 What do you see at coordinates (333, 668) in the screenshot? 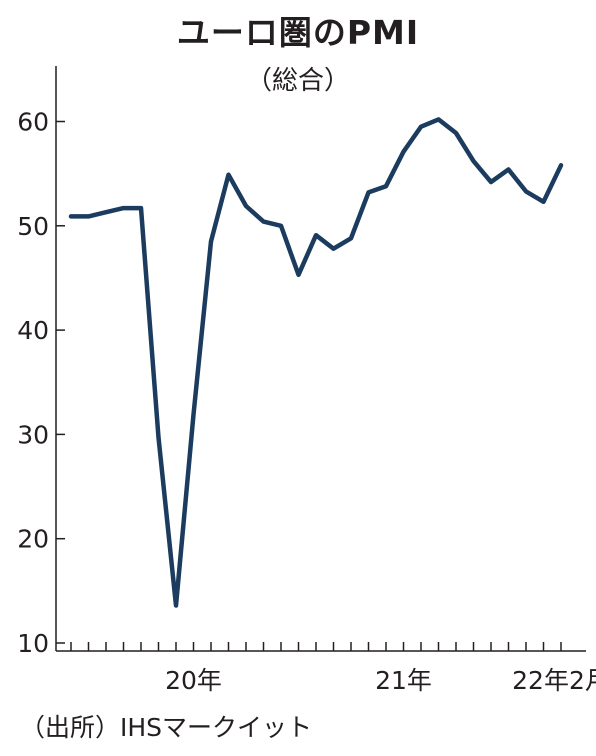
I see `x-axis-ticks: 20年 21年 22年2月` at bounding box center [333, 668].